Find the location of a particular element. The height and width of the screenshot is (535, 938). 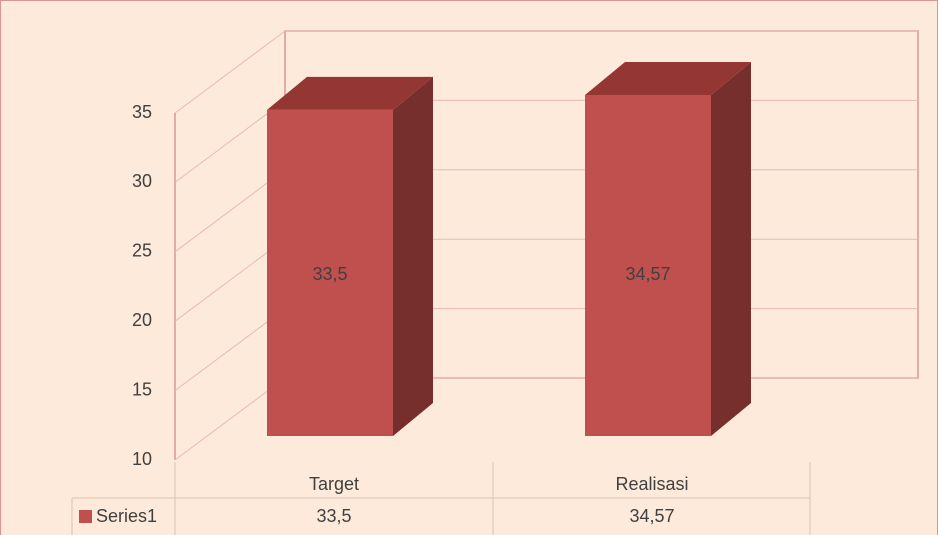

table-value: 33,5 is located at coordinates (333, 516).